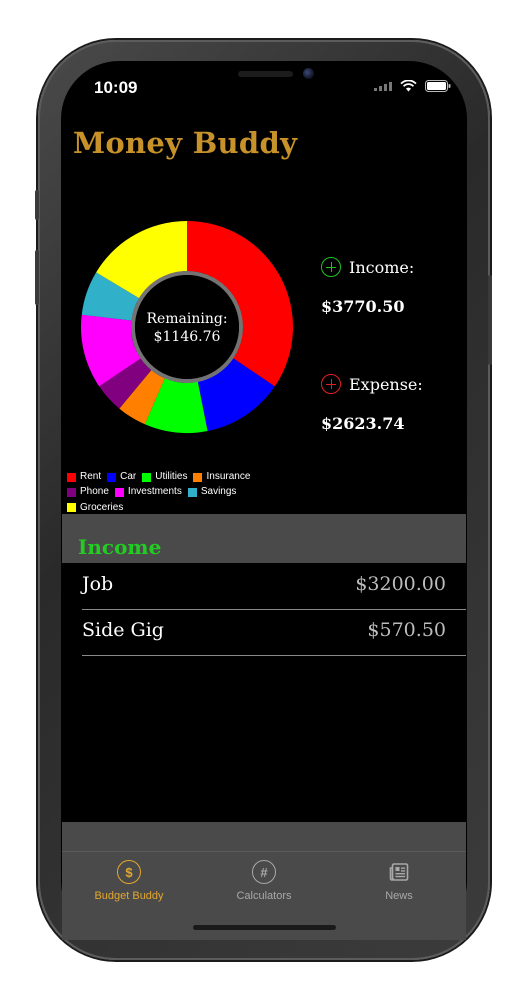 The height and width of the screenshot is (1000, 528). I want to click on legend-label: Rent, so click(91, 476).